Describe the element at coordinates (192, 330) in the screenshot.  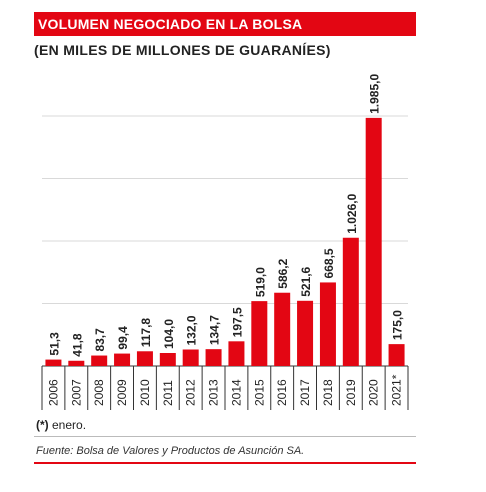
I see `data-label: 132,0` at that location.